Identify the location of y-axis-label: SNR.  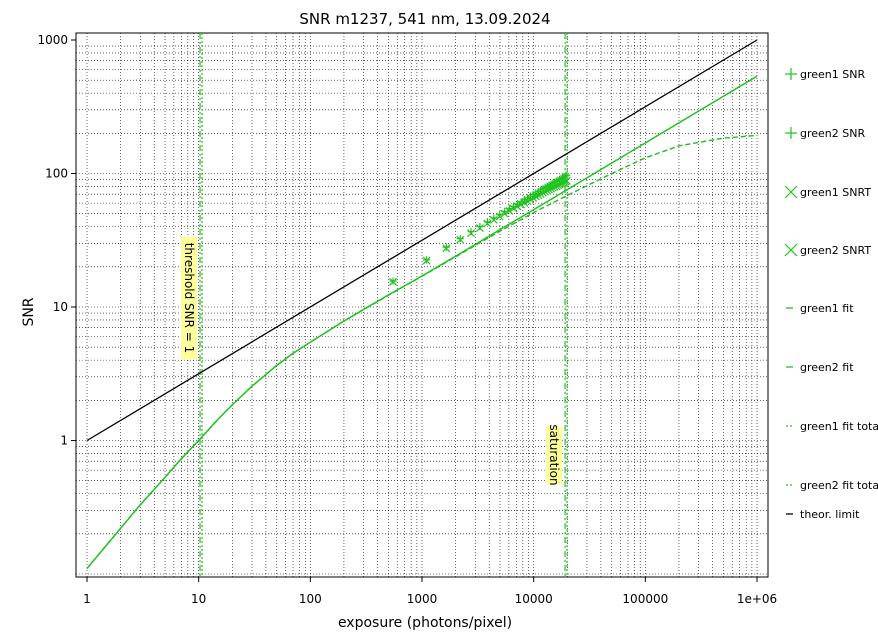
(29, 311).